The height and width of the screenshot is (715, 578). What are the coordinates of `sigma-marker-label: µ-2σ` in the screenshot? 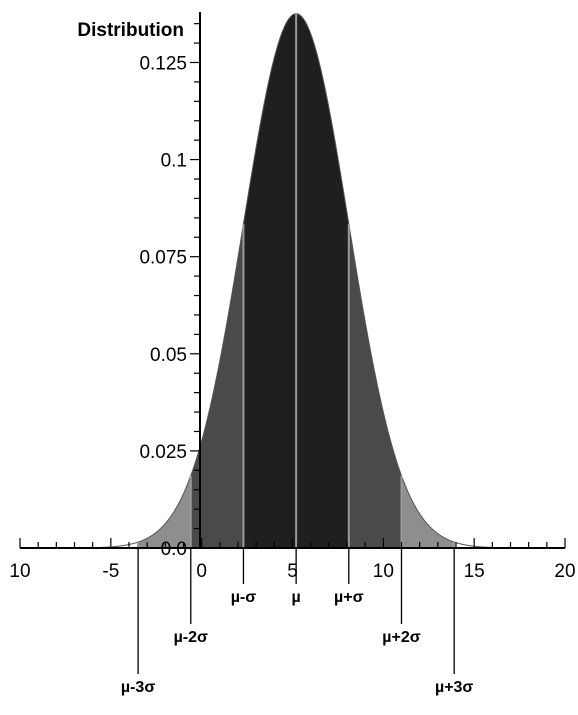 It's located at (191, 637).